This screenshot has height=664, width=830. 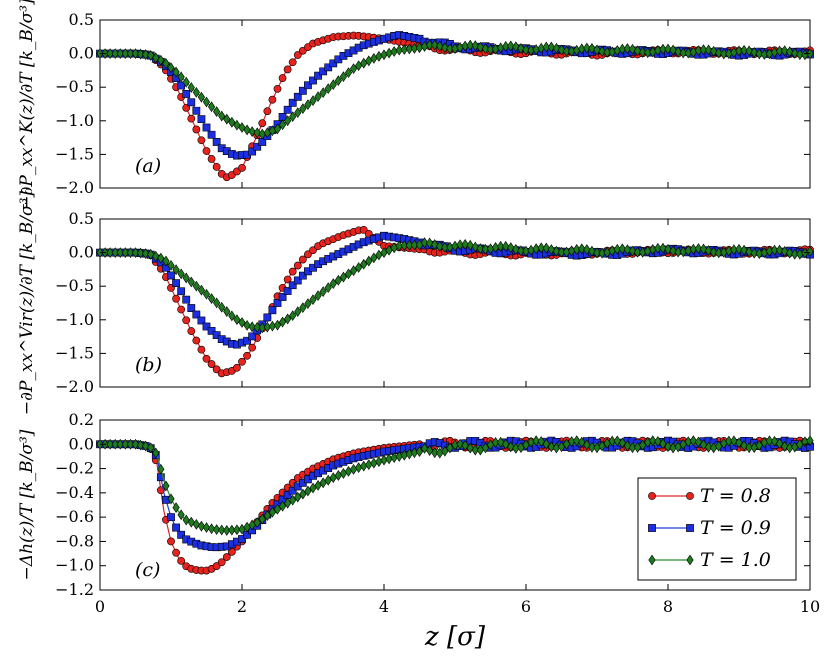 What do you see at coordinates (74, 589) in the screenshot?
I see `panel-c-ytick-label: −1.2` at bounding box center [74, 589].